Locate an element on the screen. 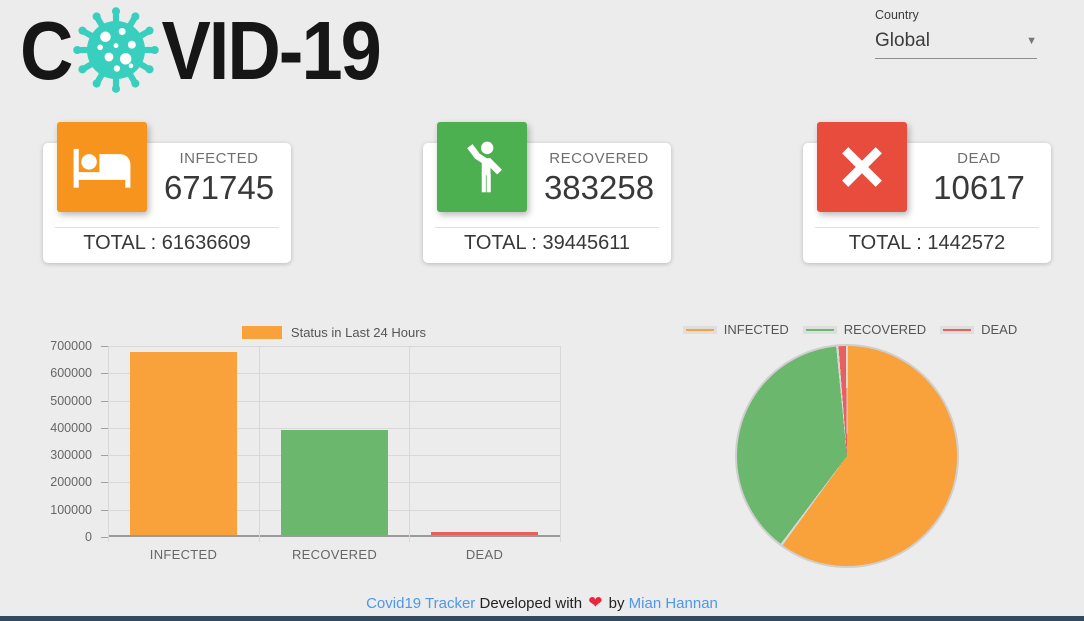  country-select-value: Global is located at coordinates (902, 40).